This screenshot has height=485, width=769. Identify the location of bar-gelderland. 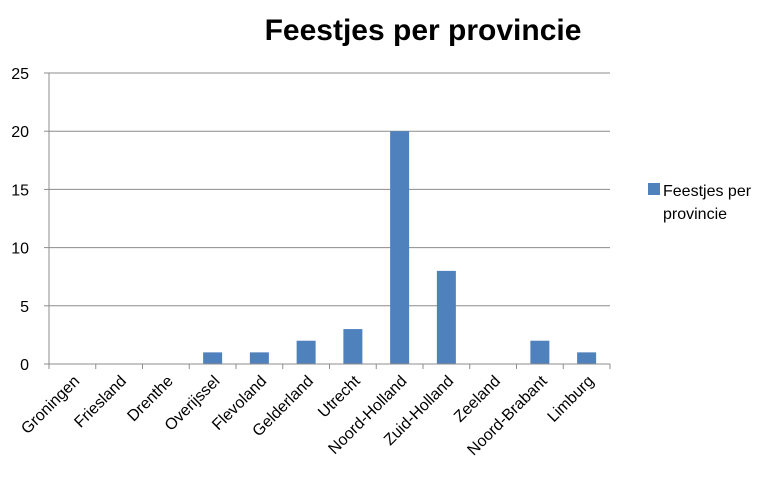
(306, 352).